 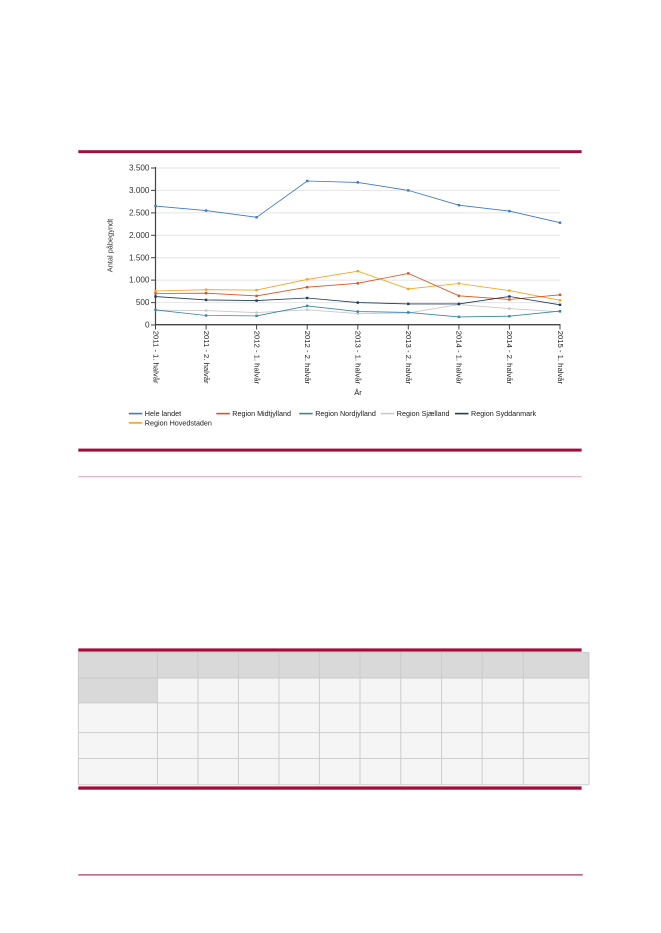 What do you see at coordinates (358, 358) in the screenshot?
I see `svg-text: 2013 - 1. halvår` at bounding box center [358, 358].